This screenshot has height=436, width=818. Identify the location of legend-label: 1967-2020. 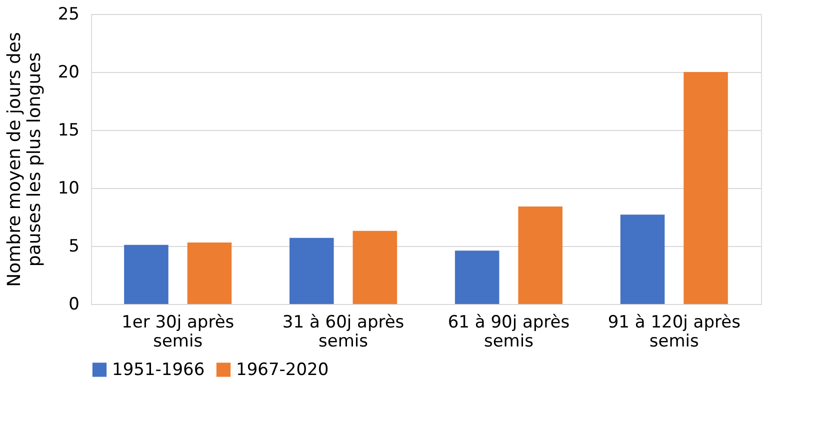
(282, 370).